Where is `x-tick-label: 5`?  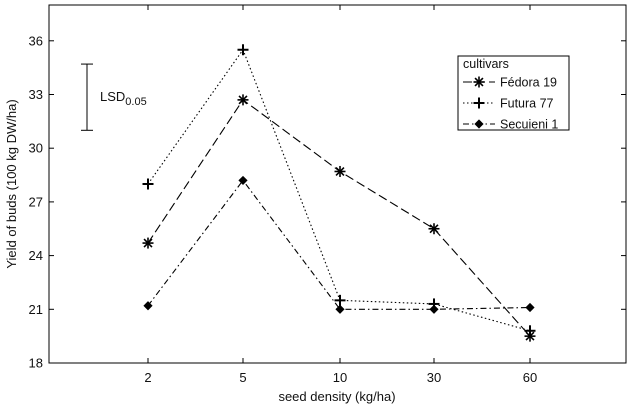 x-tick-label: 5 is located at coordinates (242, 377).